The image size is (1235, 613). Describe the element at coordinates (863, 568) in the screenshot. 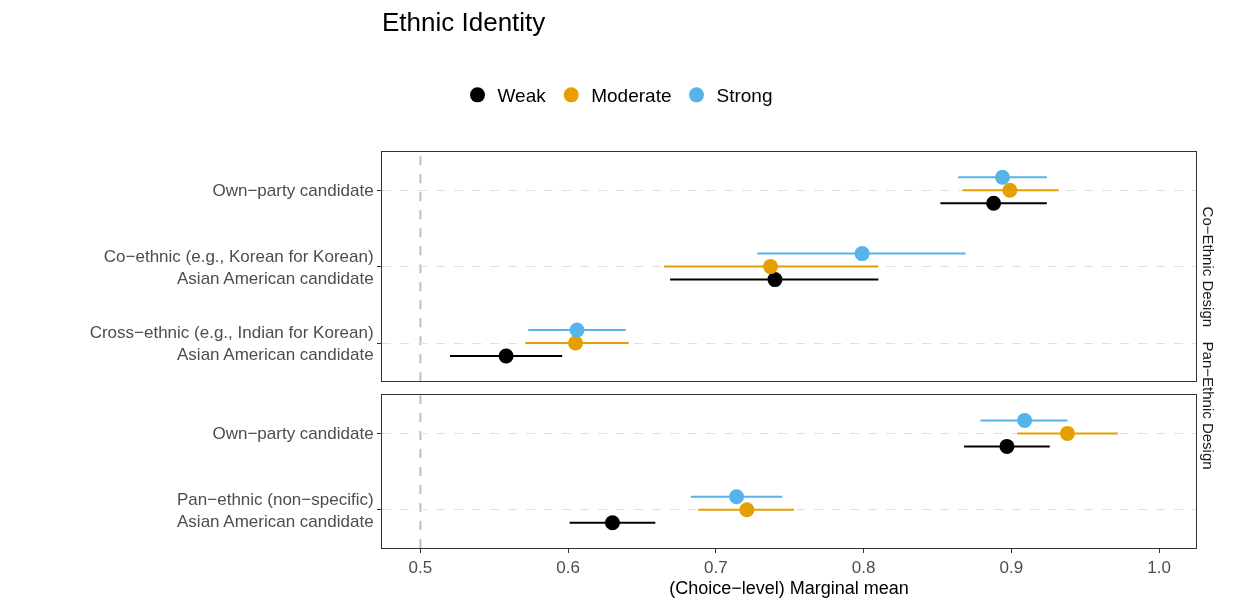

I see `x-tick-label: 0.8` at that location.